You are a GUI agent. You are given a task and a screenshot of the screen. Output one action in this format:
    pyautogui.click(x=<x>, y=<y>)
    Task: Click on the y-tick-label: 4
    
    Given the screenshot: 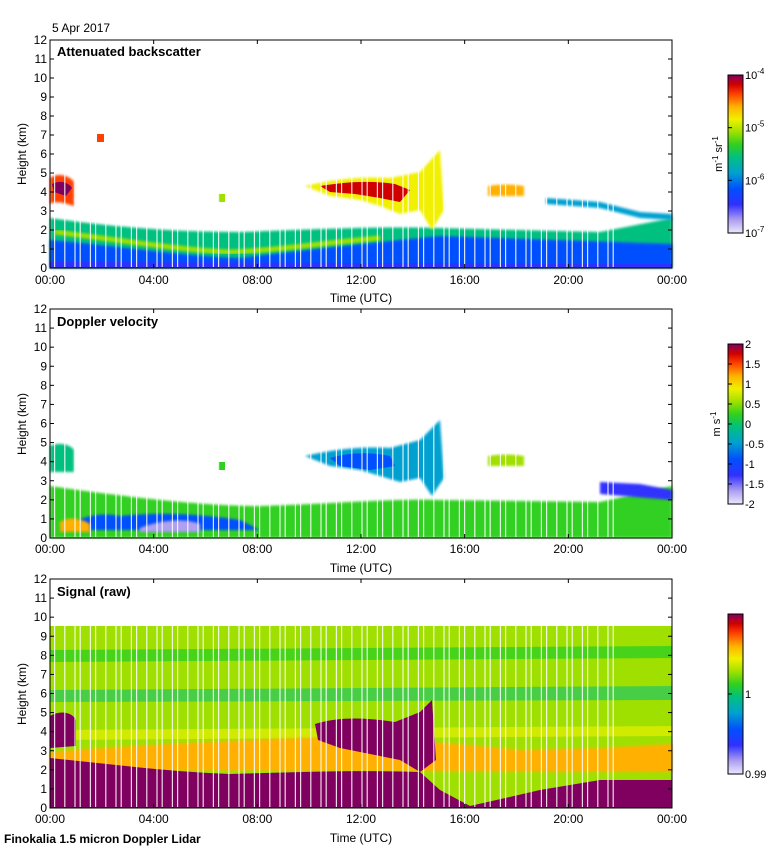 What is the action you would take?
    pyautogui.click(x=43, y=192)
    